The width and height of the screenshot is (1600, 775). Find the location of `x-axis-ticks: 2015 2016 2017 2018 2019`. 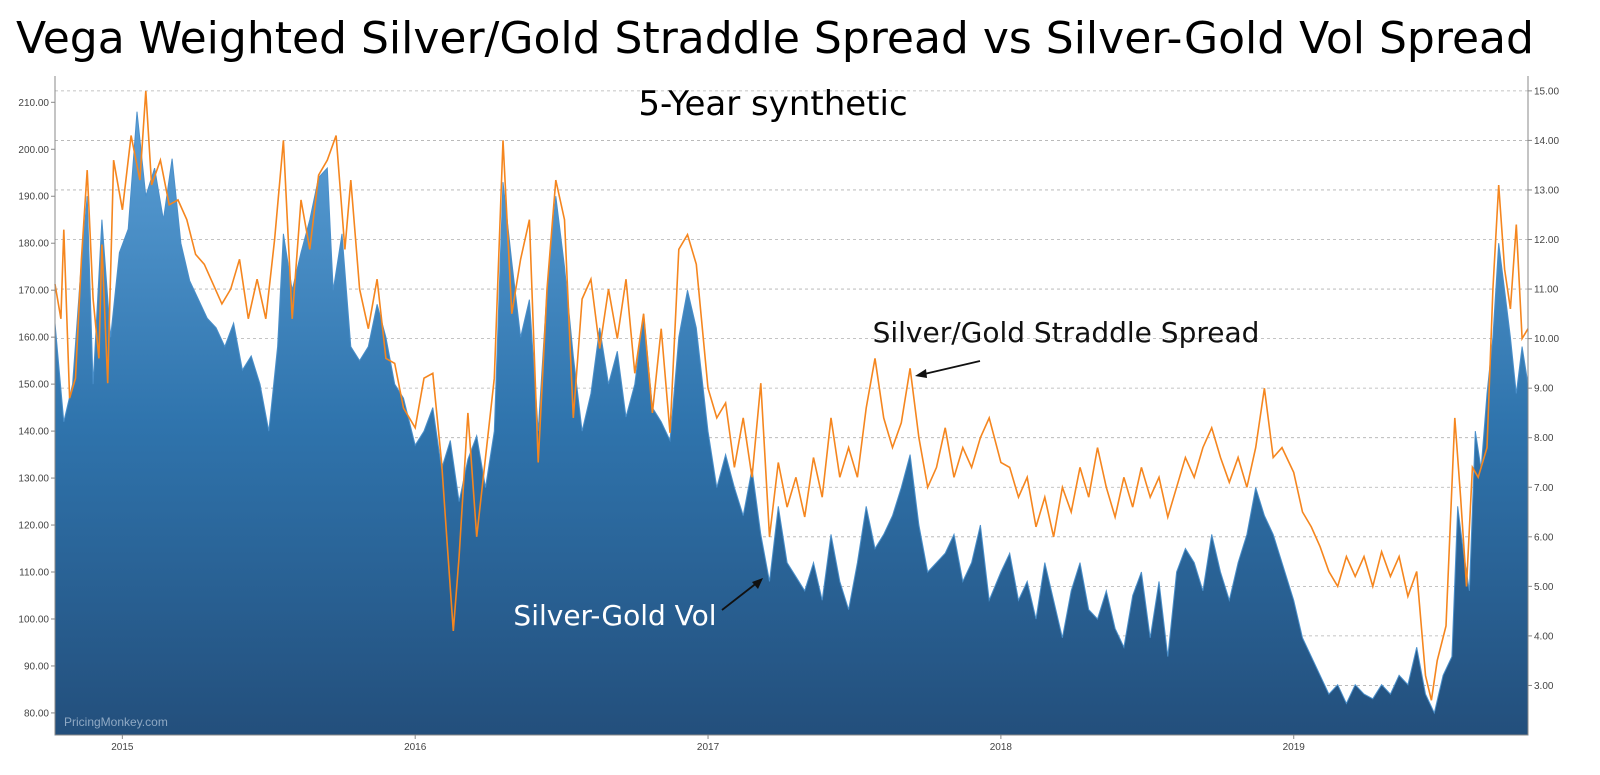

x-axis-ticks: 2015 2016 2017 2018 2019 is located at coordinates (708, 744).